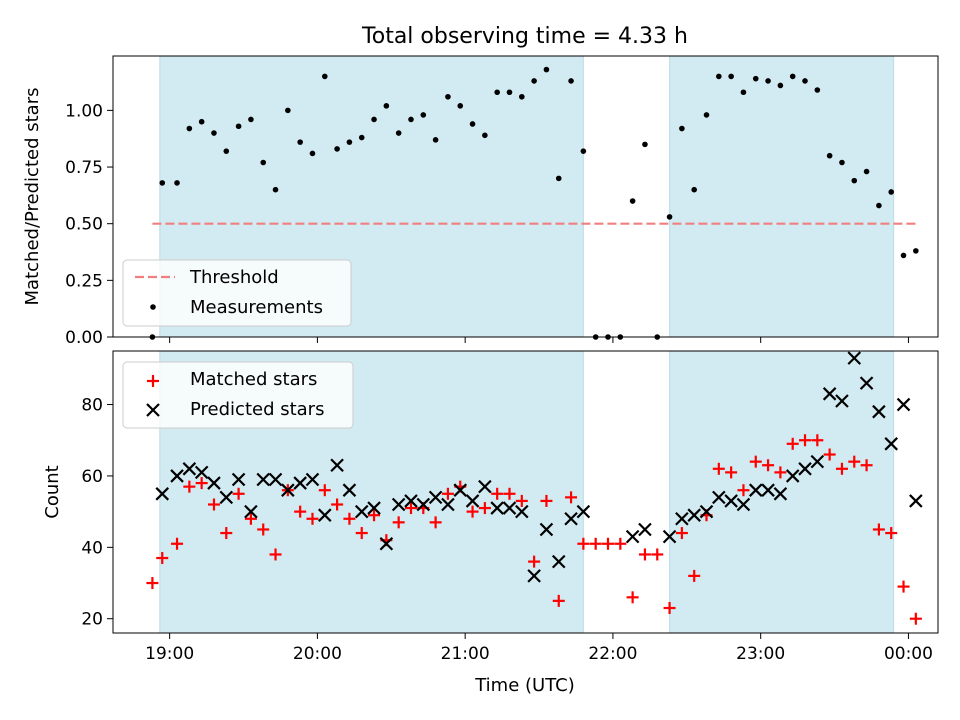  What do you see at coordinates (84, 168) in the screenshot?
I see `y-tick-label: 0.75` at bounding box center [84, 168].